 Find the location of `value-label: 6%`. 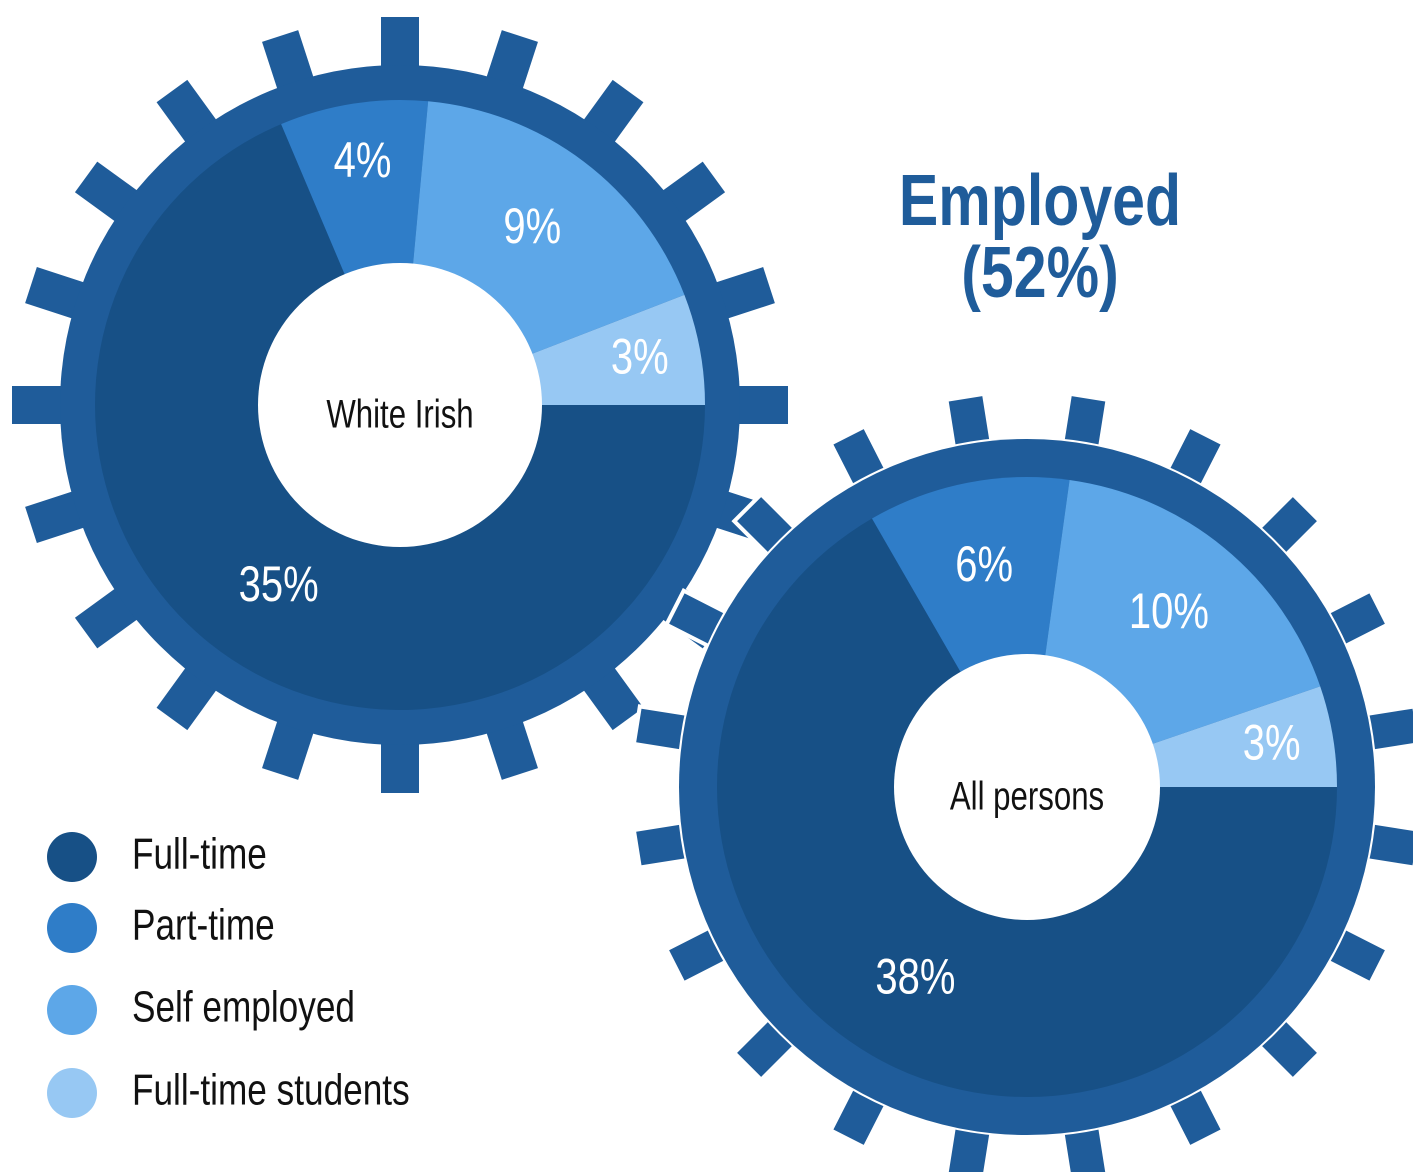

value-label: 6% is located at coordinates (984, 564).